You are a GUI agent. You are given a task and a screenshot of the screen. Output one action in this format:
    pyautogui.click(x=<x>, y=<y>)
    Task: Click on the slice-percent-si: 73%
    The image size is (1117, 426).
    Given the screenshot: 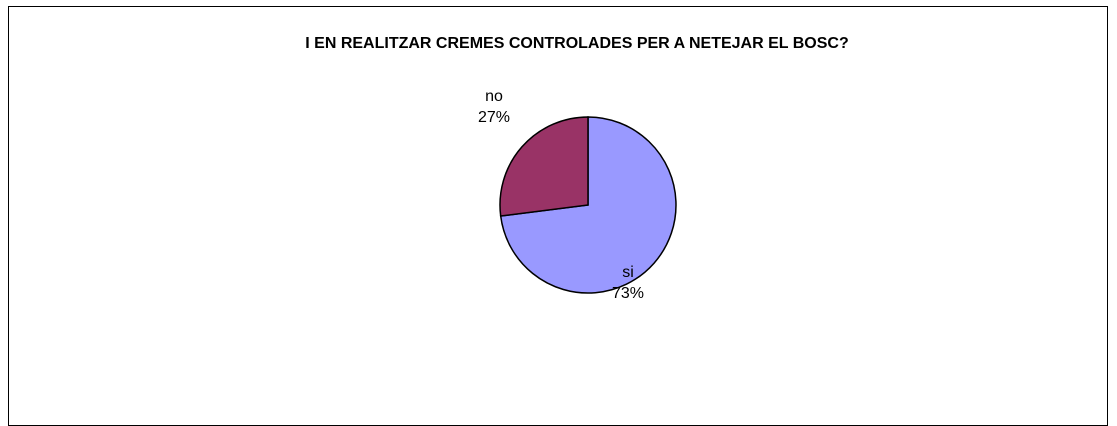 What is the action you would take?
    pyautogui.click(x=628, y=293)
    